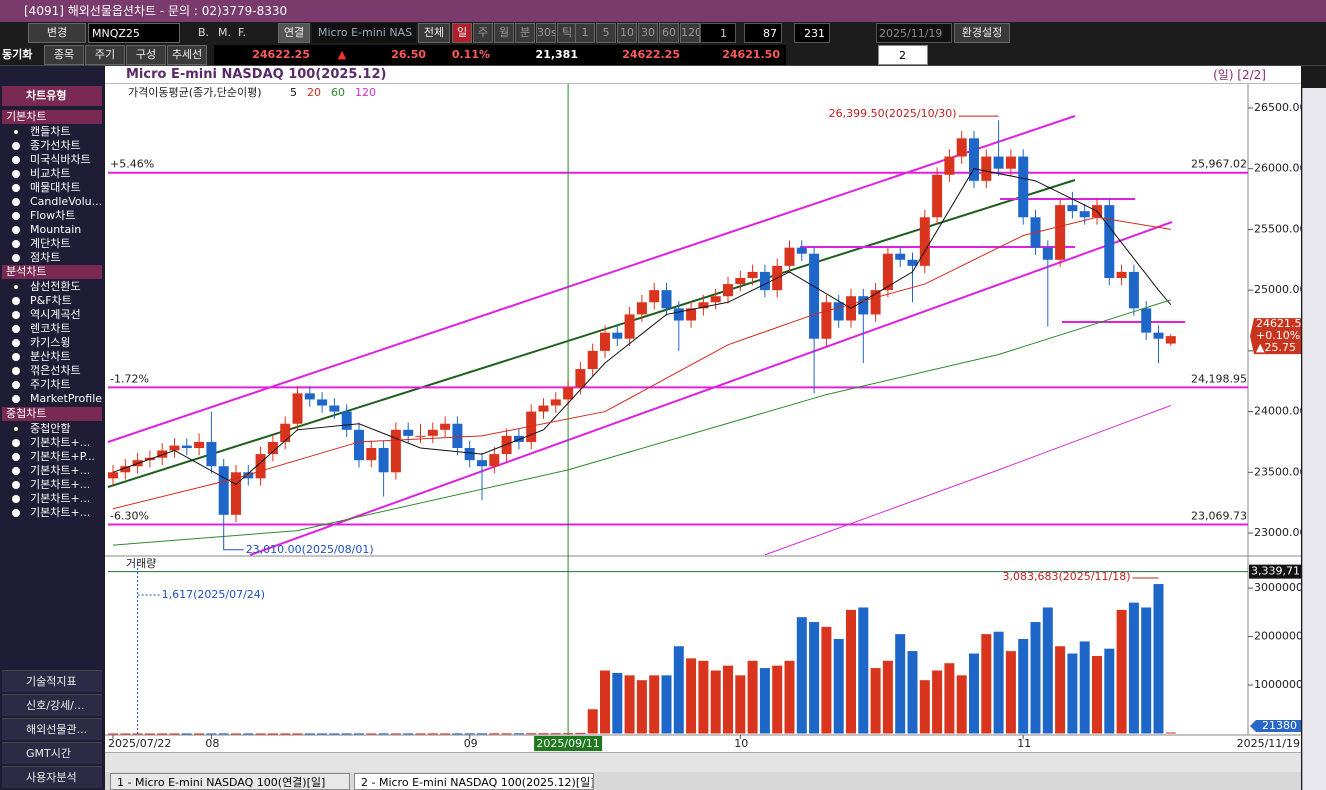 This screenshot has width=1326, height=790. What do you see at coordinates (585, 33) in the screenshot?
I see `num-button: 1` at bounding box center [585, 33].